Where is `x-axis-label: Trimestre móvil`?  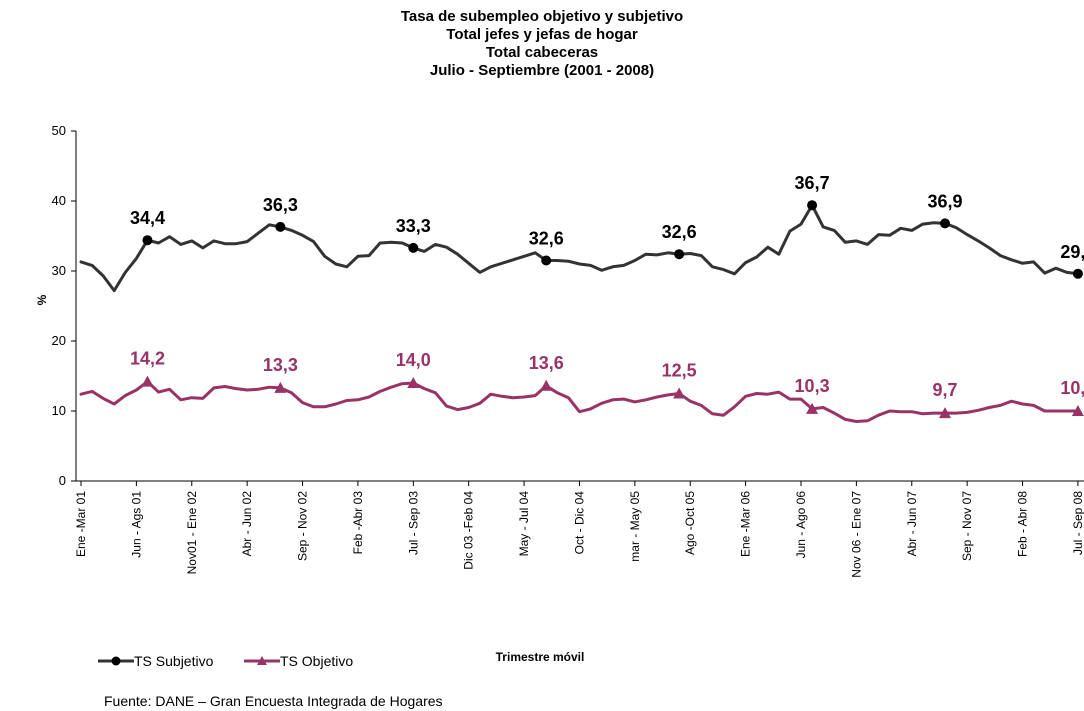 x-axis-label: Trimestre móvil is located at coordinates (540, 657).